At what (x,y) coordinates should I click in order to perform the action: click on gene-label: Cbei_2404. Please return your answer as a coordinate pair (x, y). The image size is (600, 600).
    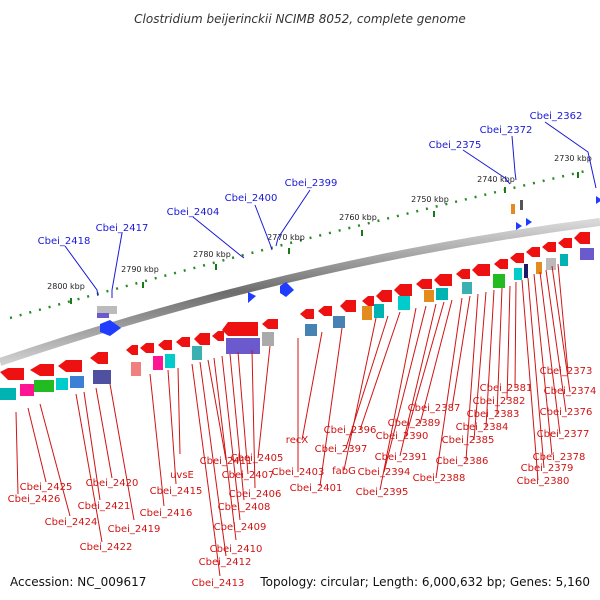
    Looking at the image, I should click on (193, 212).